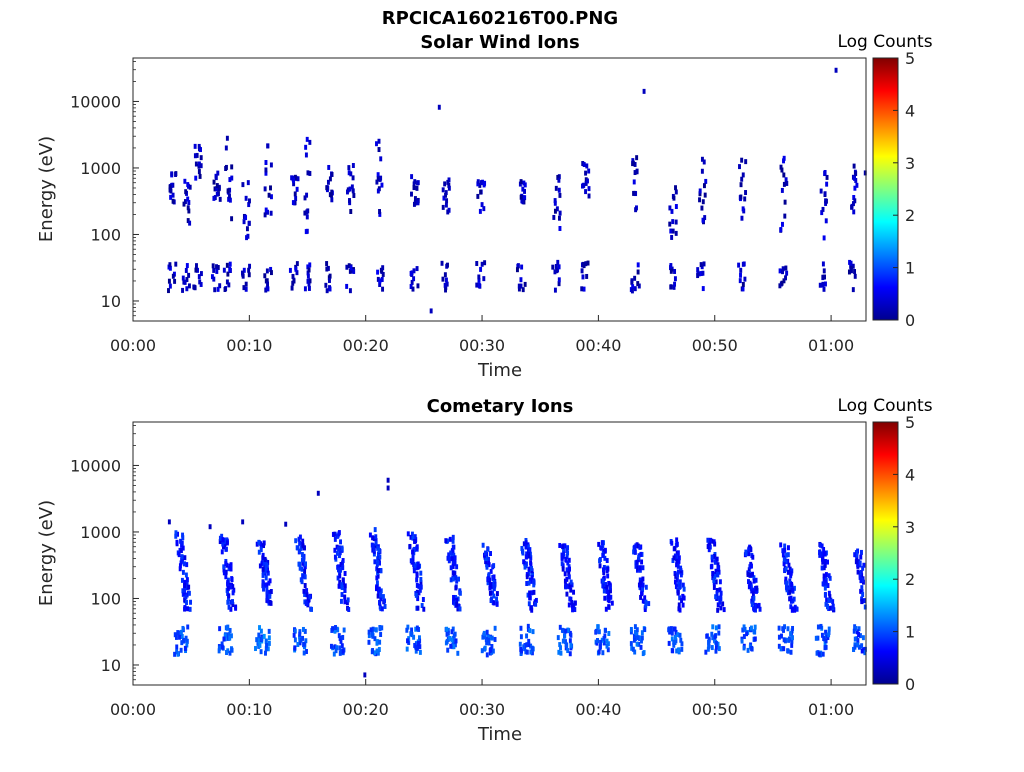 This screenshot has height=772, width=1024. I want to click on x-axis-label: Time, so click(499, 370).